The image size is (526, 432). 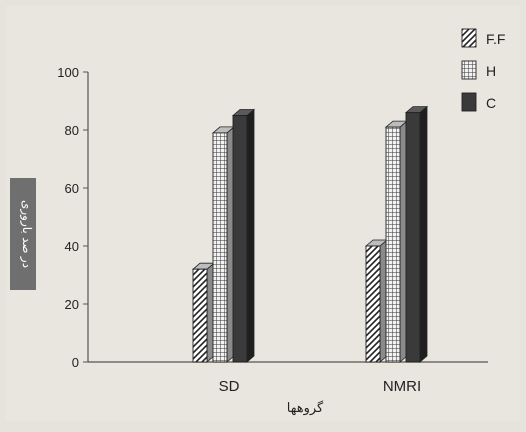 What do you see at coordinates (72, 246) in the screenshot?
I see `y-tick-label: 40` at bounding box center [72, 246].